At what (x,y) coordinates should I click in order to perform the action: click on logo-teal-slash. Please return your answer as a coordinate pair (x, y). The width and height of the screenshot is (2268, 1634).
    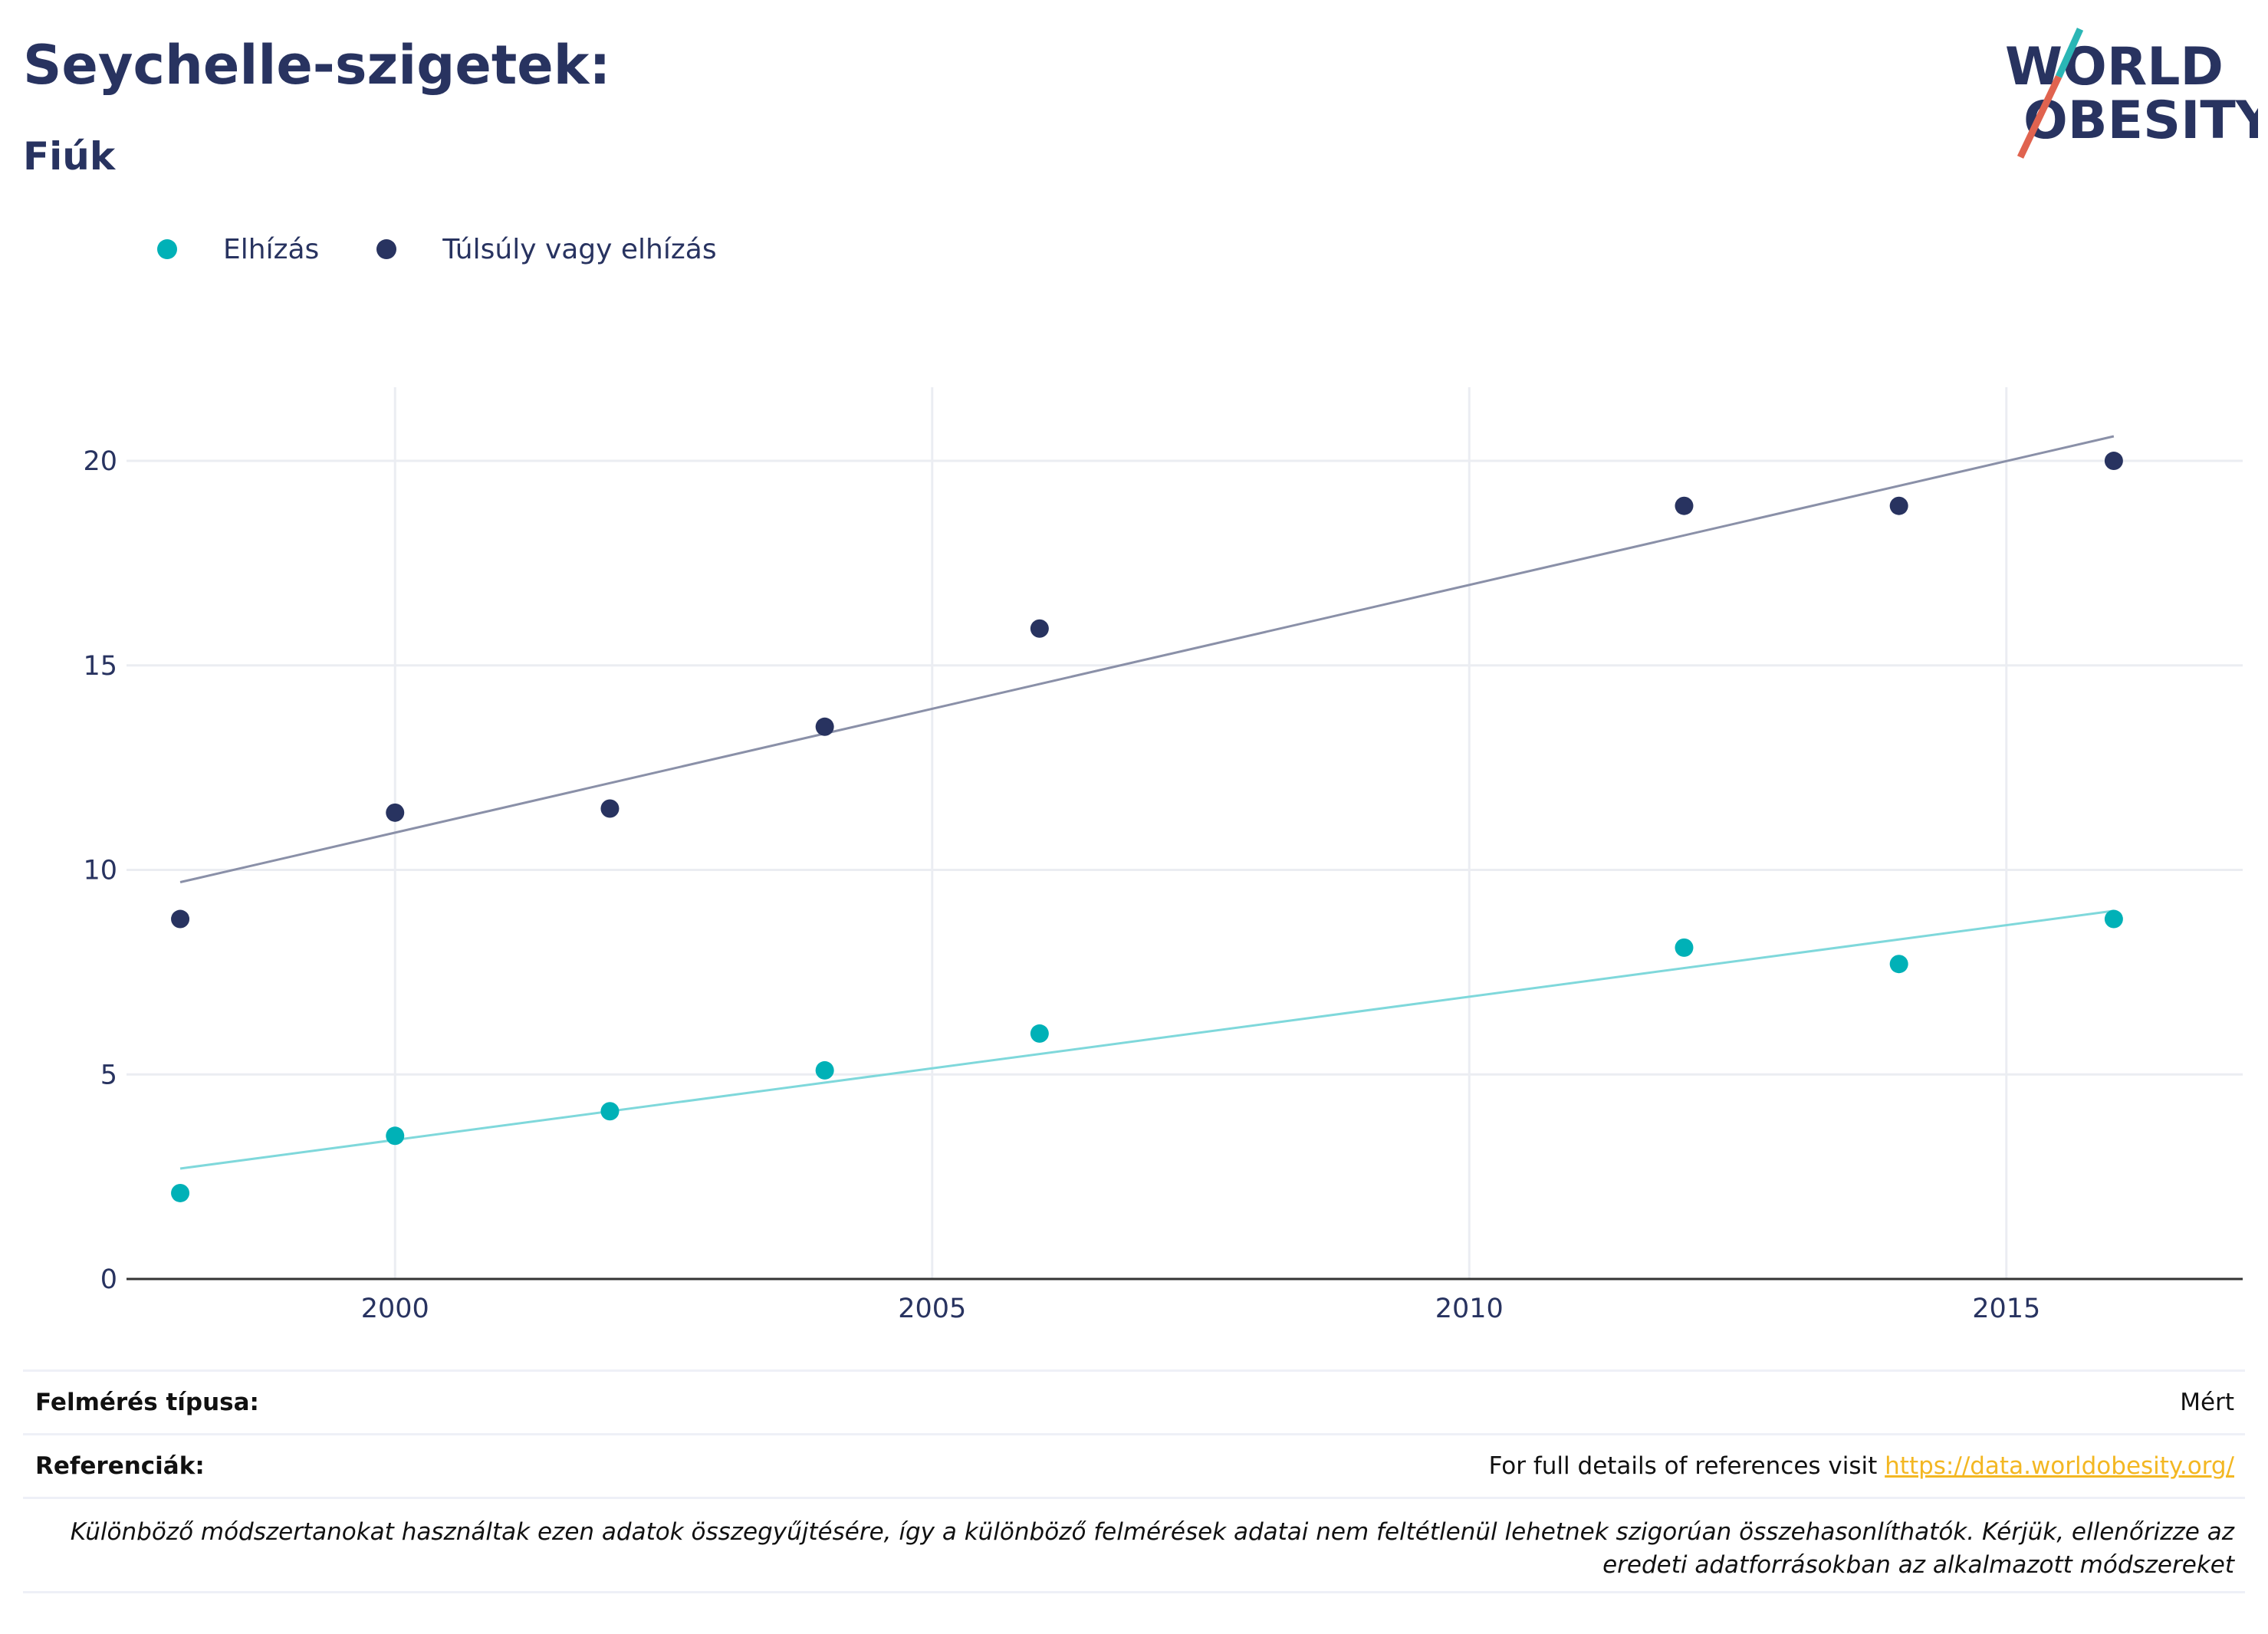
    Looking at the image, I should click on (2069, 53).